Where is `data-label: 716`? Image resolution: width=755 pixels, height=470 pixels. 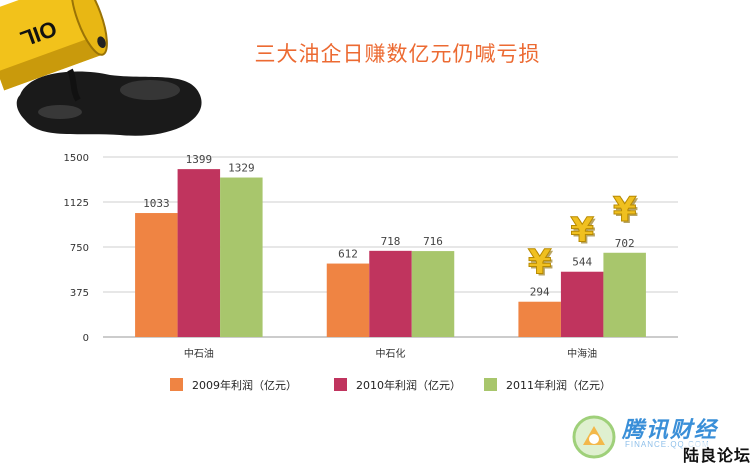
data-label: 716 is located at coordinates (433, 241).